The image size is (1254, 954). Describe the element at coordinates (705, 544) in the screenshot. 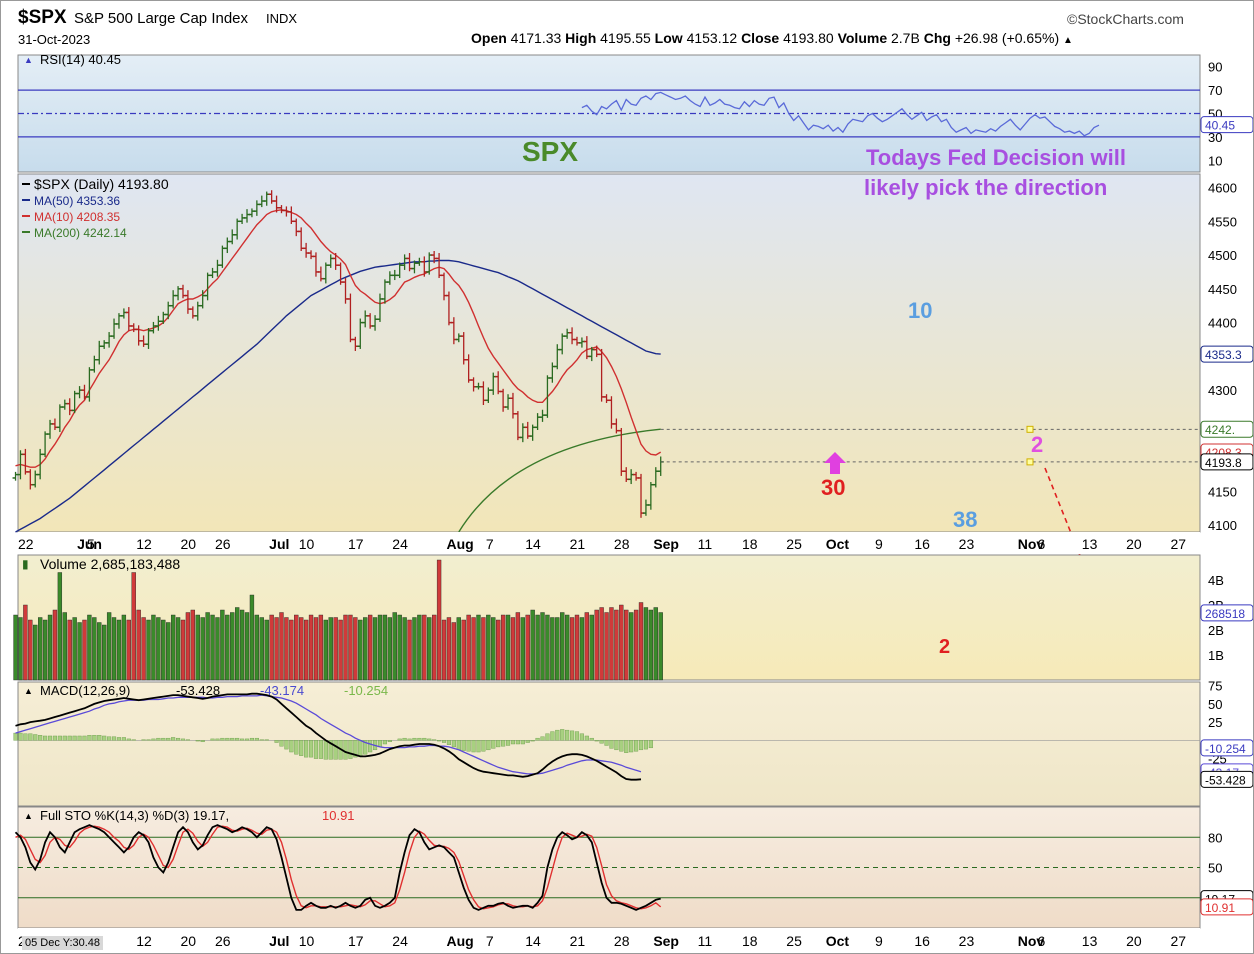

I see `price-x-tick-label: 11` at that location.